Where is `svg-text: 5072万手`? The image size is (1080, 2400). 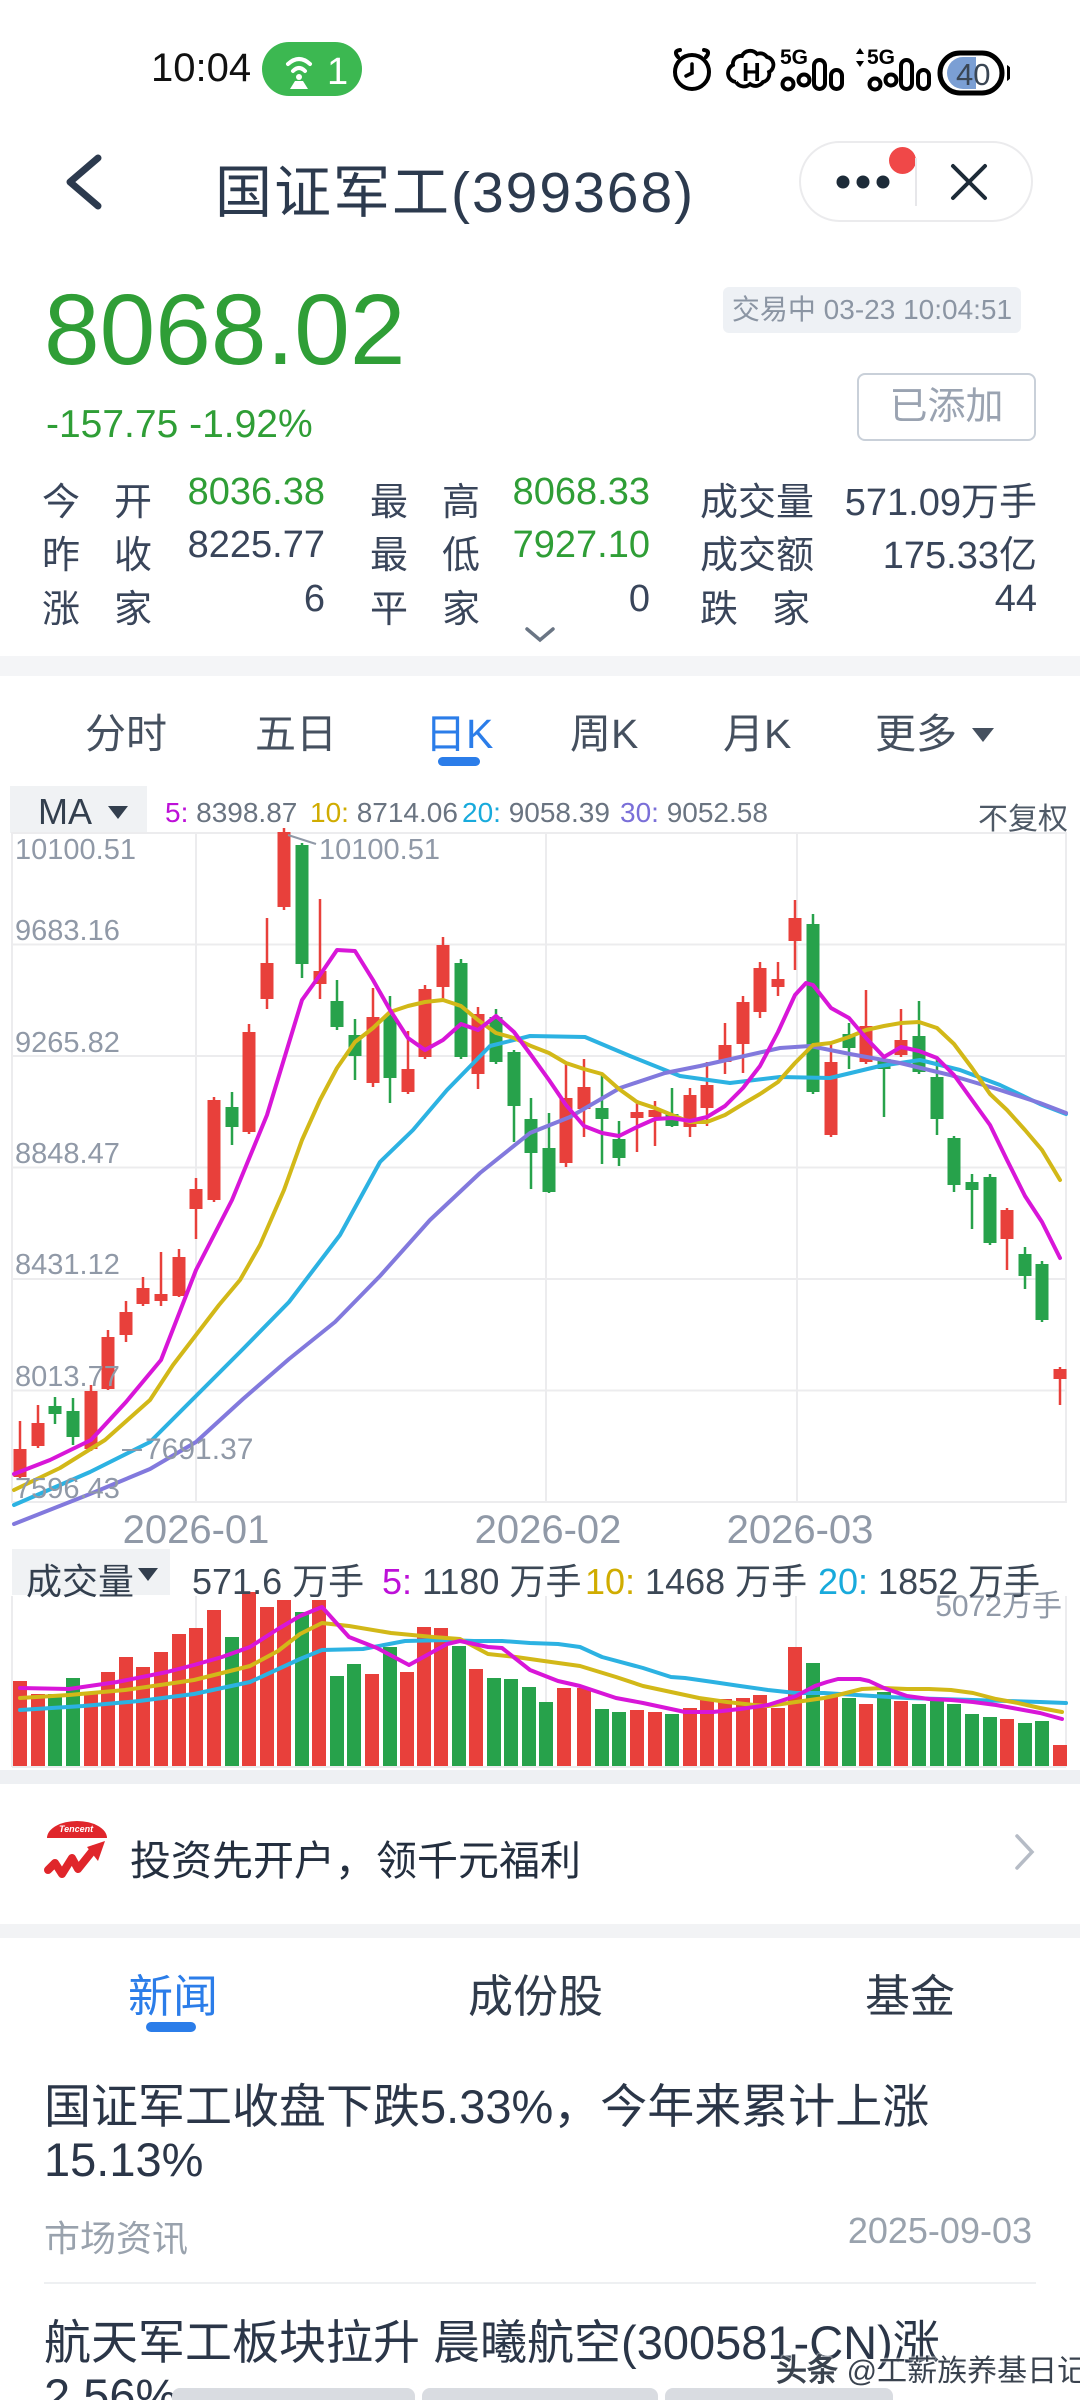
svg-text: 5072万手 is located at coordinates (998, 1606).